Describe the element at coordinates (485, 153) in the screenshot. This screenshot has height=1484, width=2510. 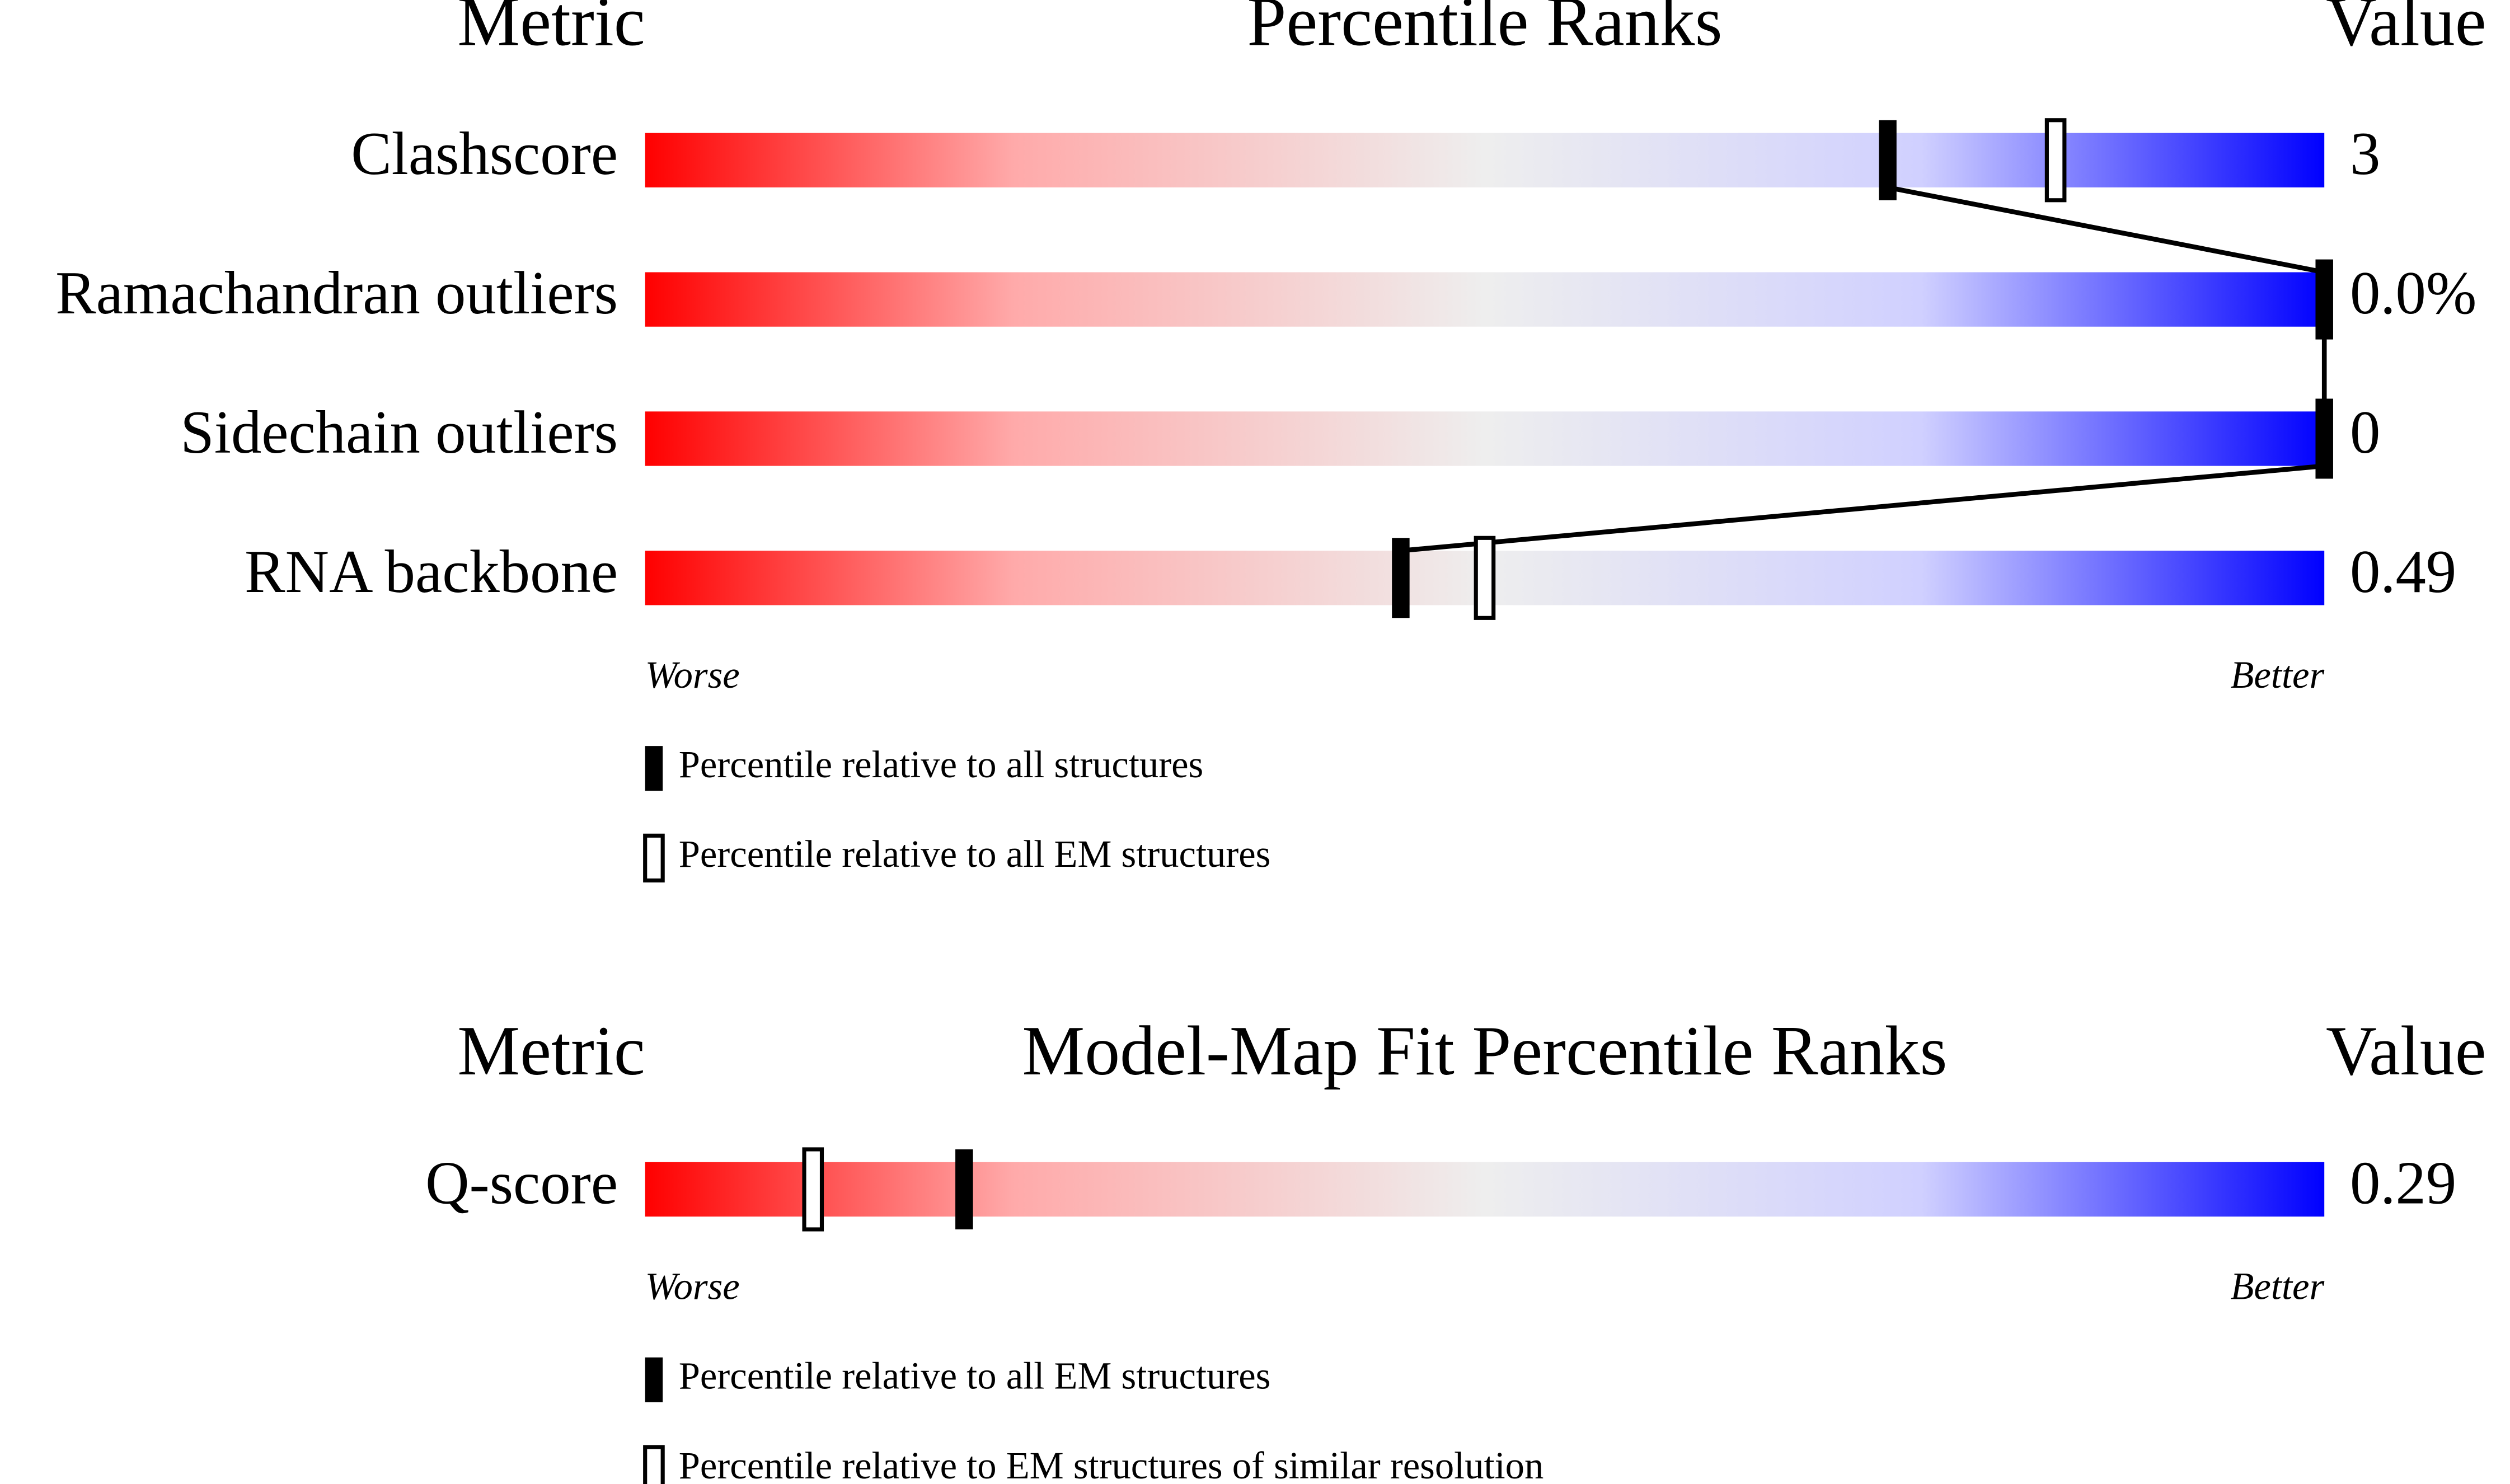
I see `metric-label: Clashscore` at that location.